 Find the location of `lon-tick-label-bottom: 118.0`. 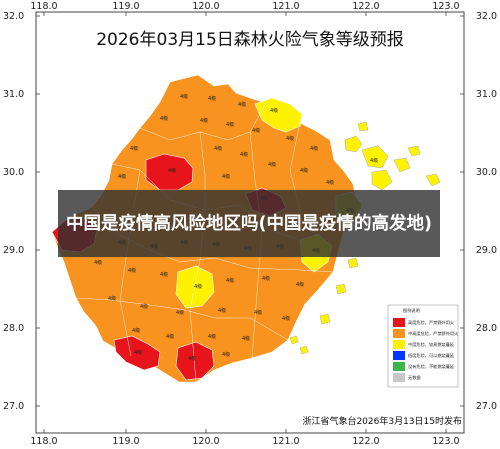

lon-tick-label-bottom: 118.0 is located at coordinates (43, 441).